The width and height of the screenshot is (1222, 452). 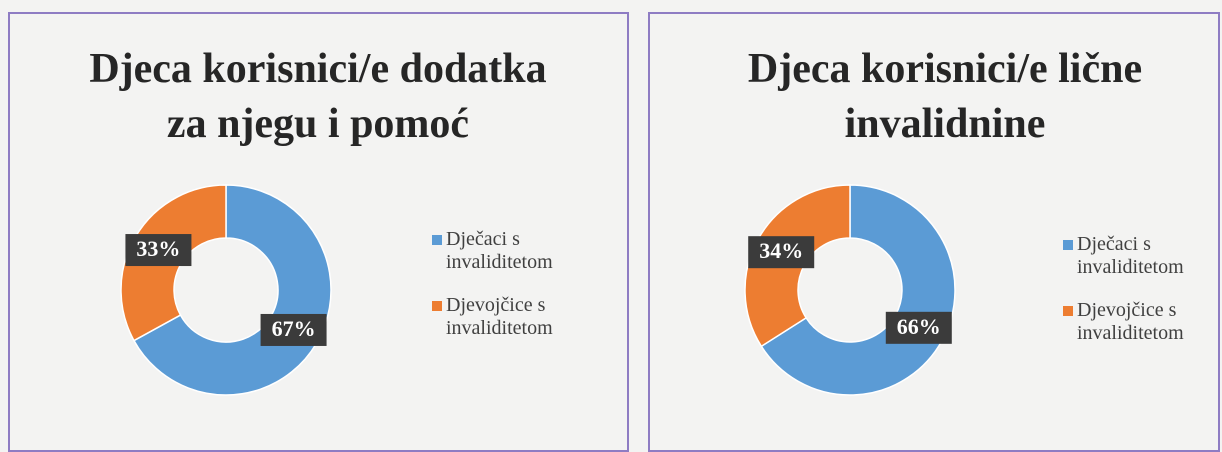 I want to click on data-label: 66%, so click(x=919, y=326).